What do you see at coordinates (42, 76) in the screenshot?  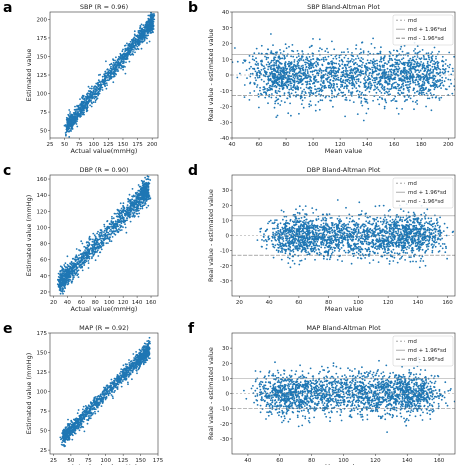 I see `y-tick-label: 125` at bounding box center [42, 76].